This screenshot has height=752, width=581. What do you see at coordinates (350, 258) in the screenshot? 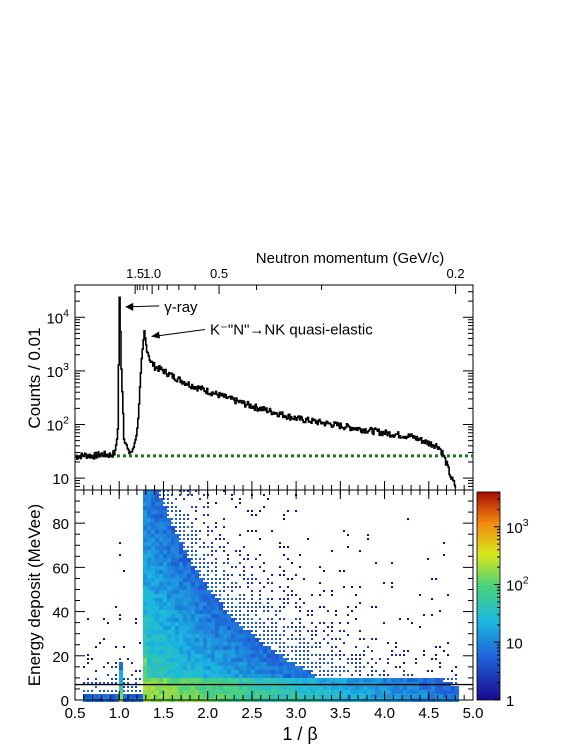
I see `top-axis-title: Neutron momentum (GeV/c)` at bounding box center [350, 258].